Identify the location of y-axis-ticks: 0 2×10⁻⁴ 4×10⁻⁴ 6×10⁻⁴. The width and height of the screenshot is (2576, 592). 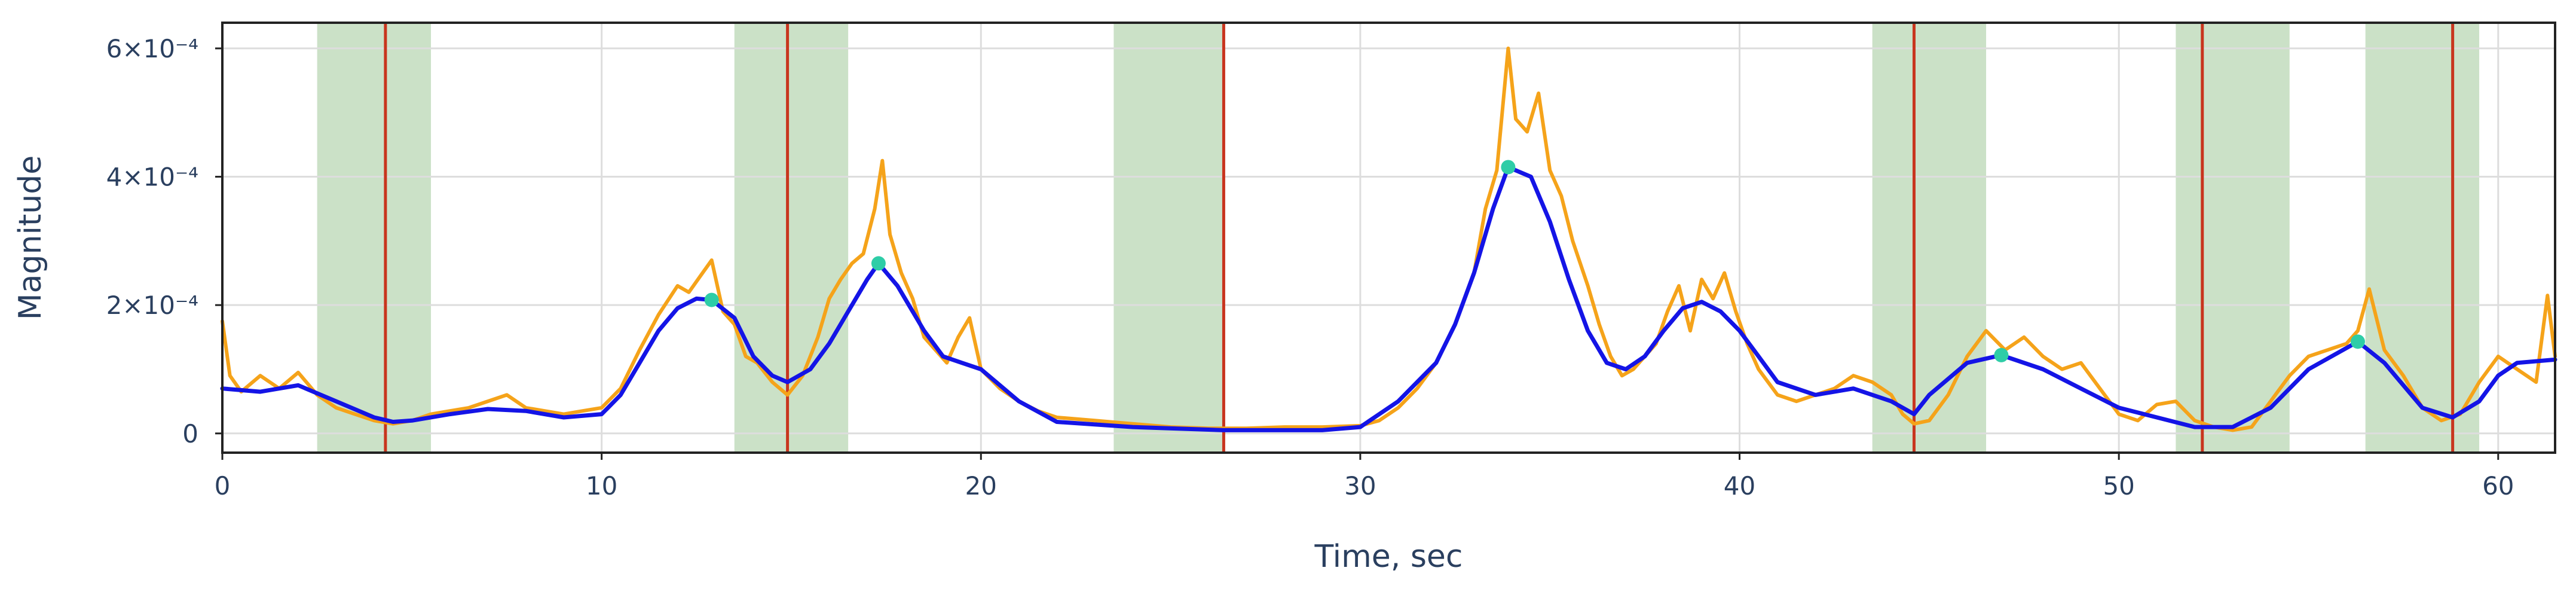
(164, 241).